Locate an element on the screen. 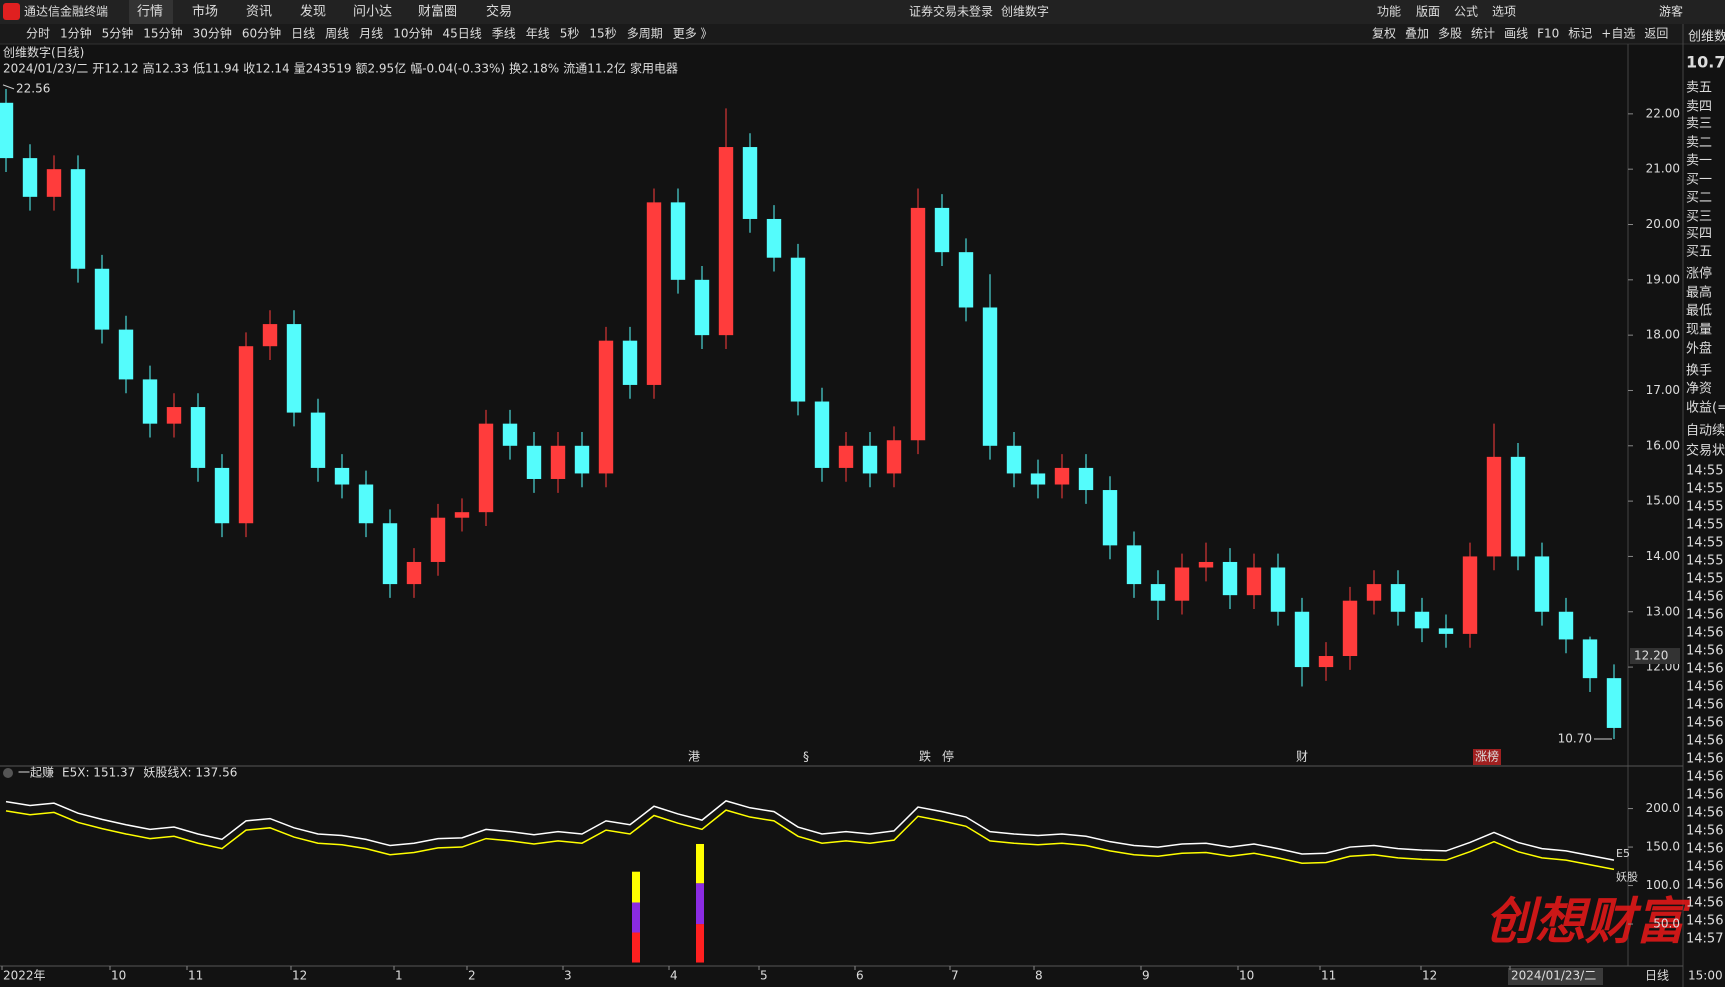  period-button: 60分钟 is located at coordinates (261, 33).